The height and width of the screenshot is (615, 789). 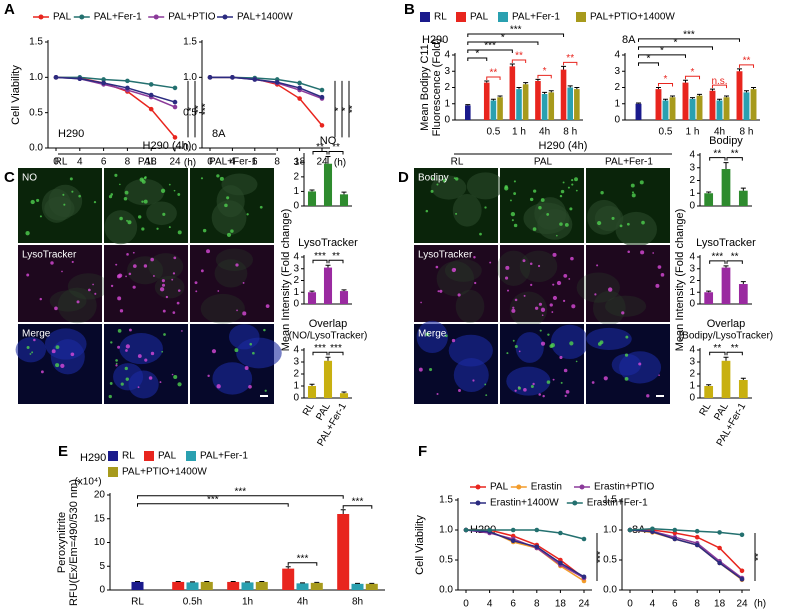 What do you see at coordinates (115, 89) in the screenshot?
I see `series-line` at bounding box center [115, 89].